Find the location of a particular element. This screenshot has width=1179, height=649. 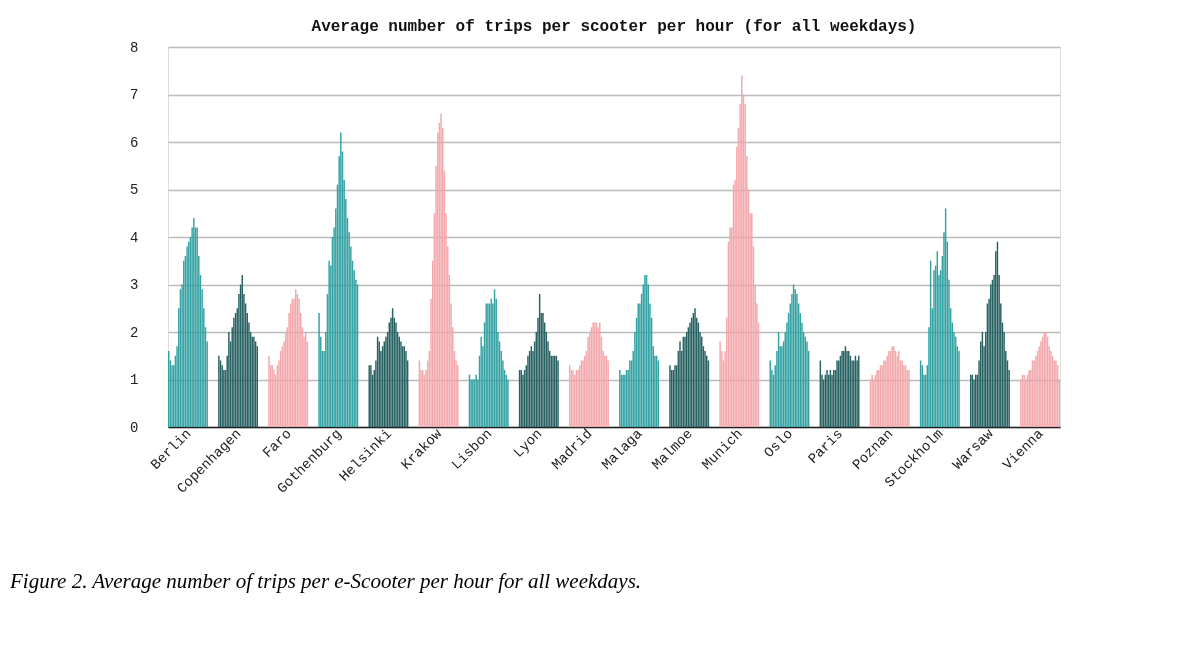

y-tick-label: 0 is located at coordinates (134, 427).